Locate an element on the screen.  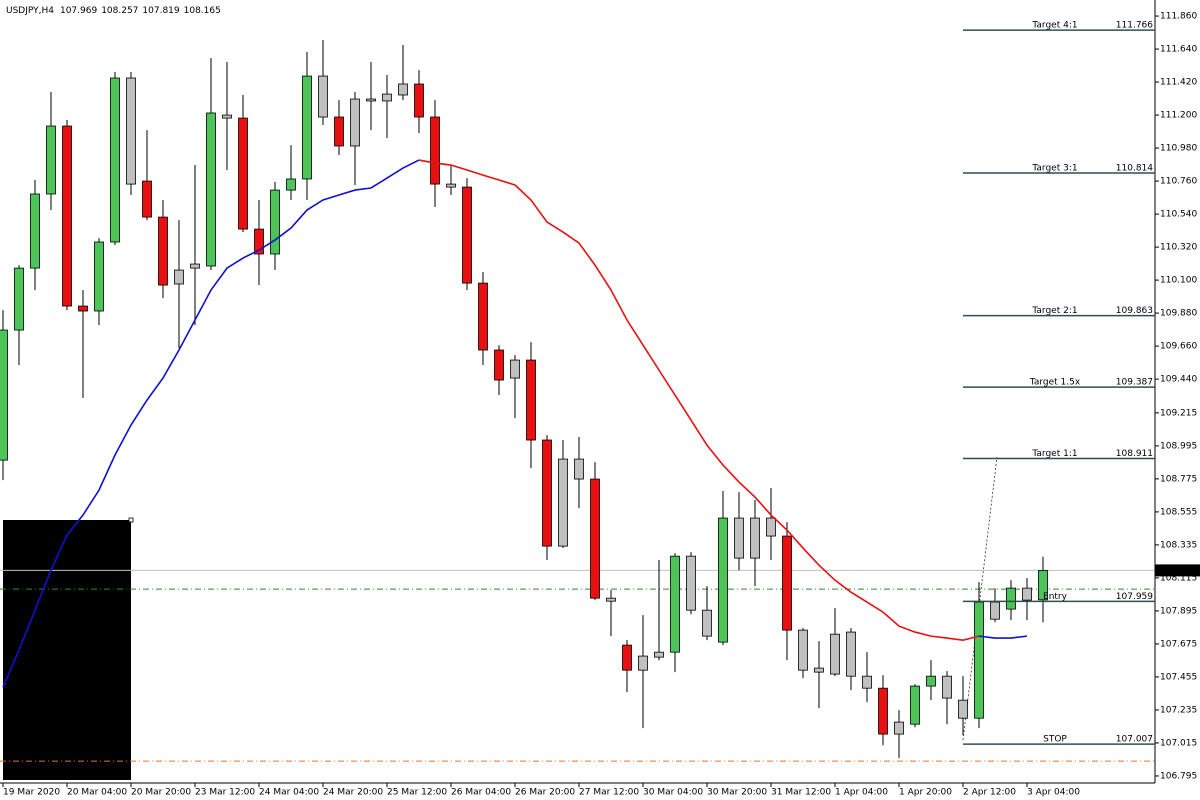
x-tick-label: 3 Apr 04:00 is located at coordinates (1053, 793).